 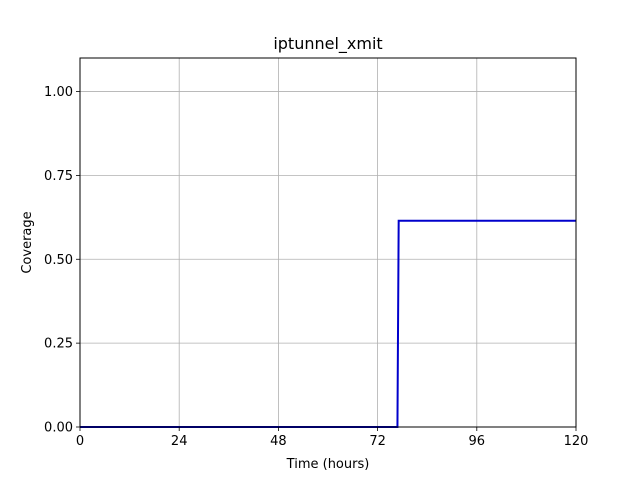 I want to click on y-tick-label: 0.75, so click(x=58, y=176).